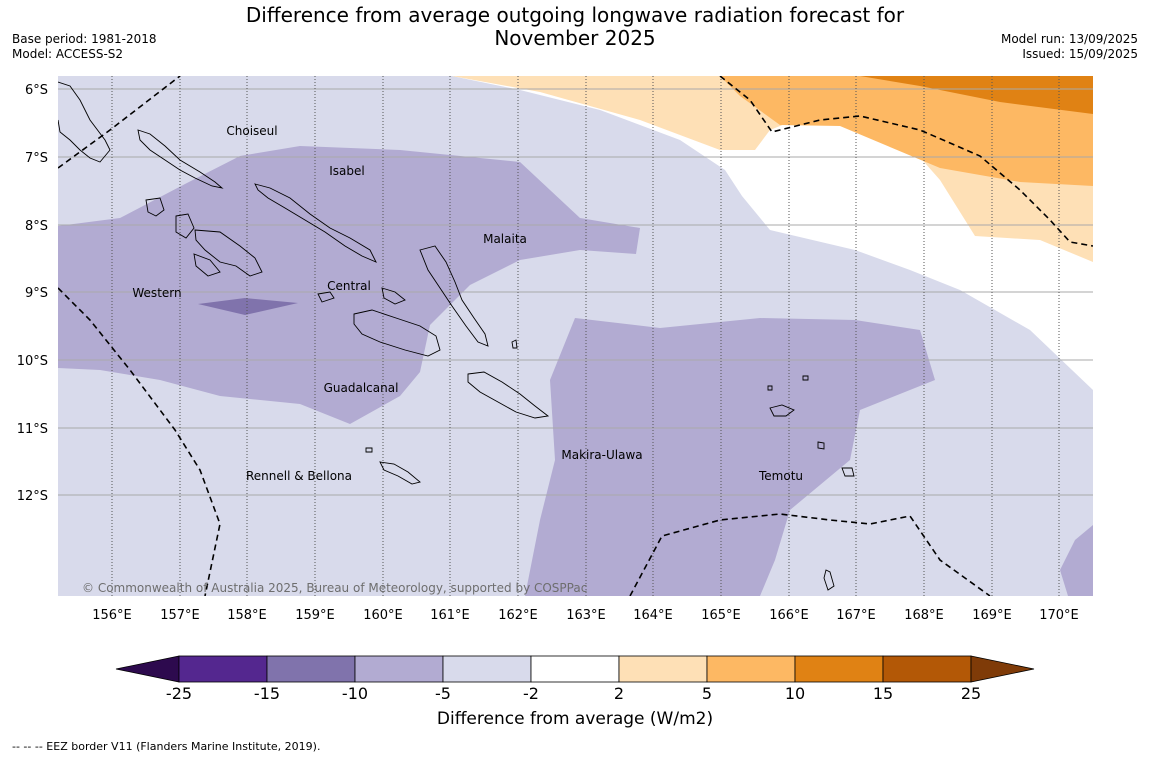 The height and width of the screenshot is (758, 1150). What do you see at coordinates (508, 395) in the screenshot?
I see `island-makira` at bounding box center [508, 395].